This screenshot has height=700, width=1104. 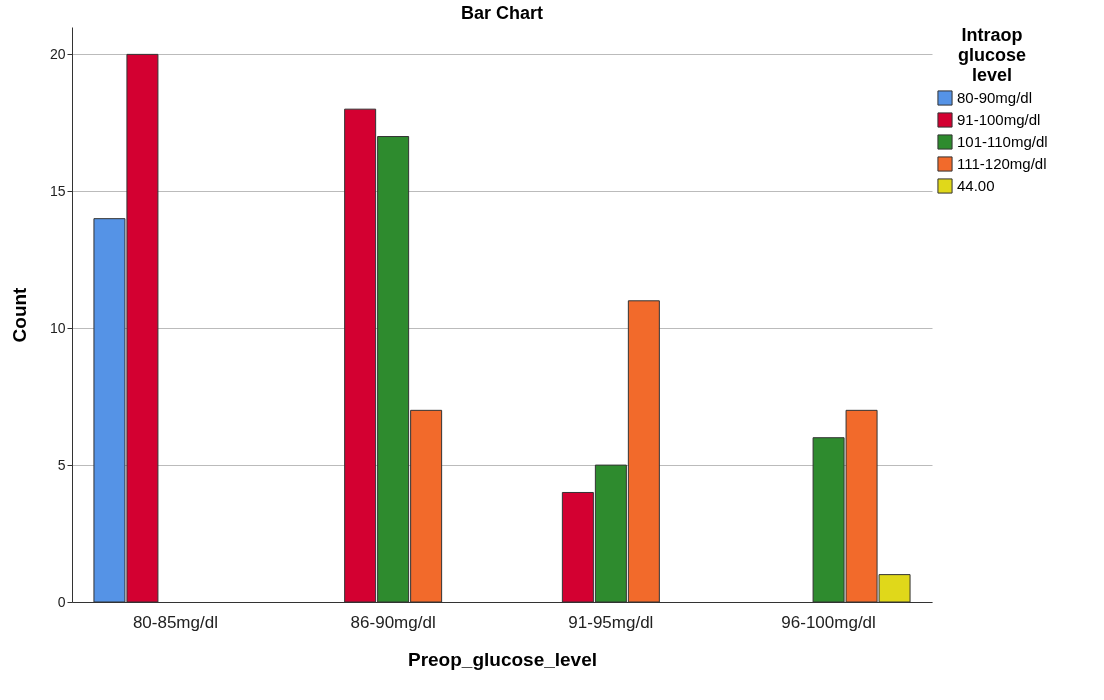 I want to click on legend-label: 44.00, so click(x=976, y=185).